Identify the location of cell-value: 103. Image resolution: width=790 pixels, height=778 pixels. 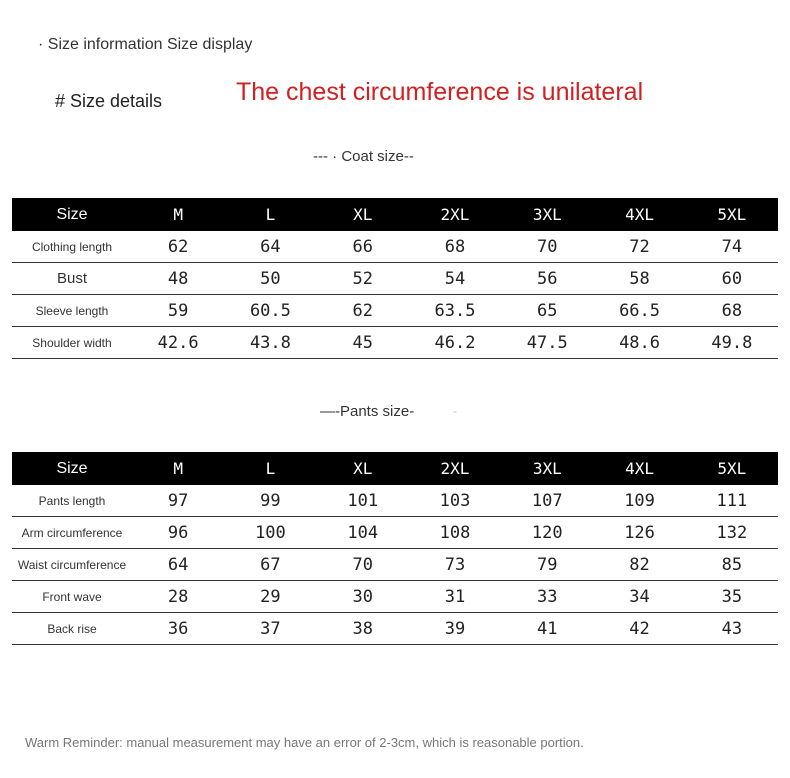
(455, 501).